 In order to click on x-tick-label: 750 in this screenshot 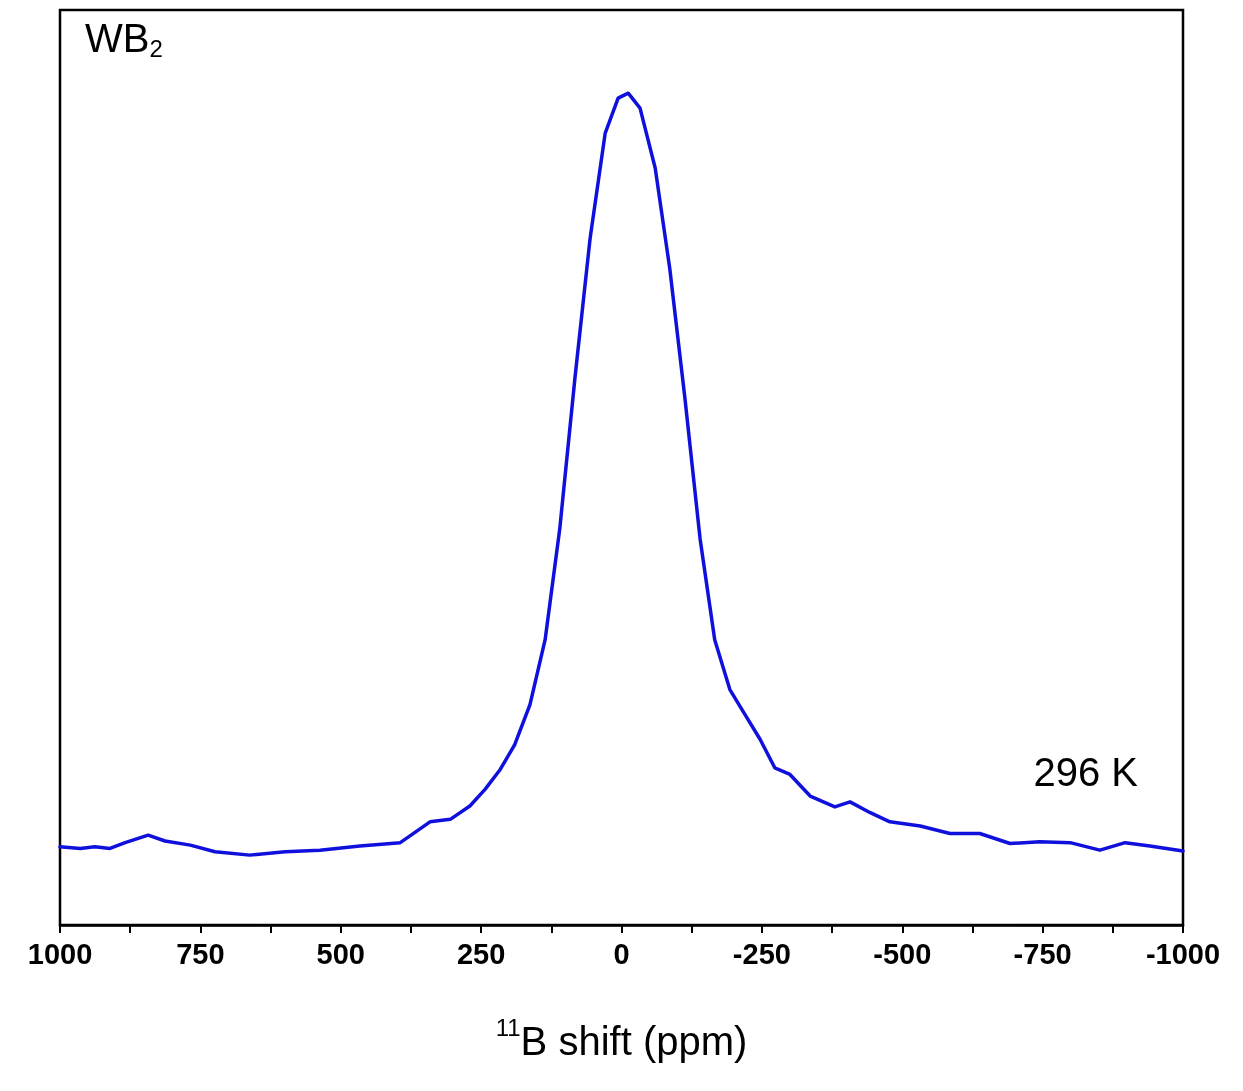, I will do `click(200, 953)`.